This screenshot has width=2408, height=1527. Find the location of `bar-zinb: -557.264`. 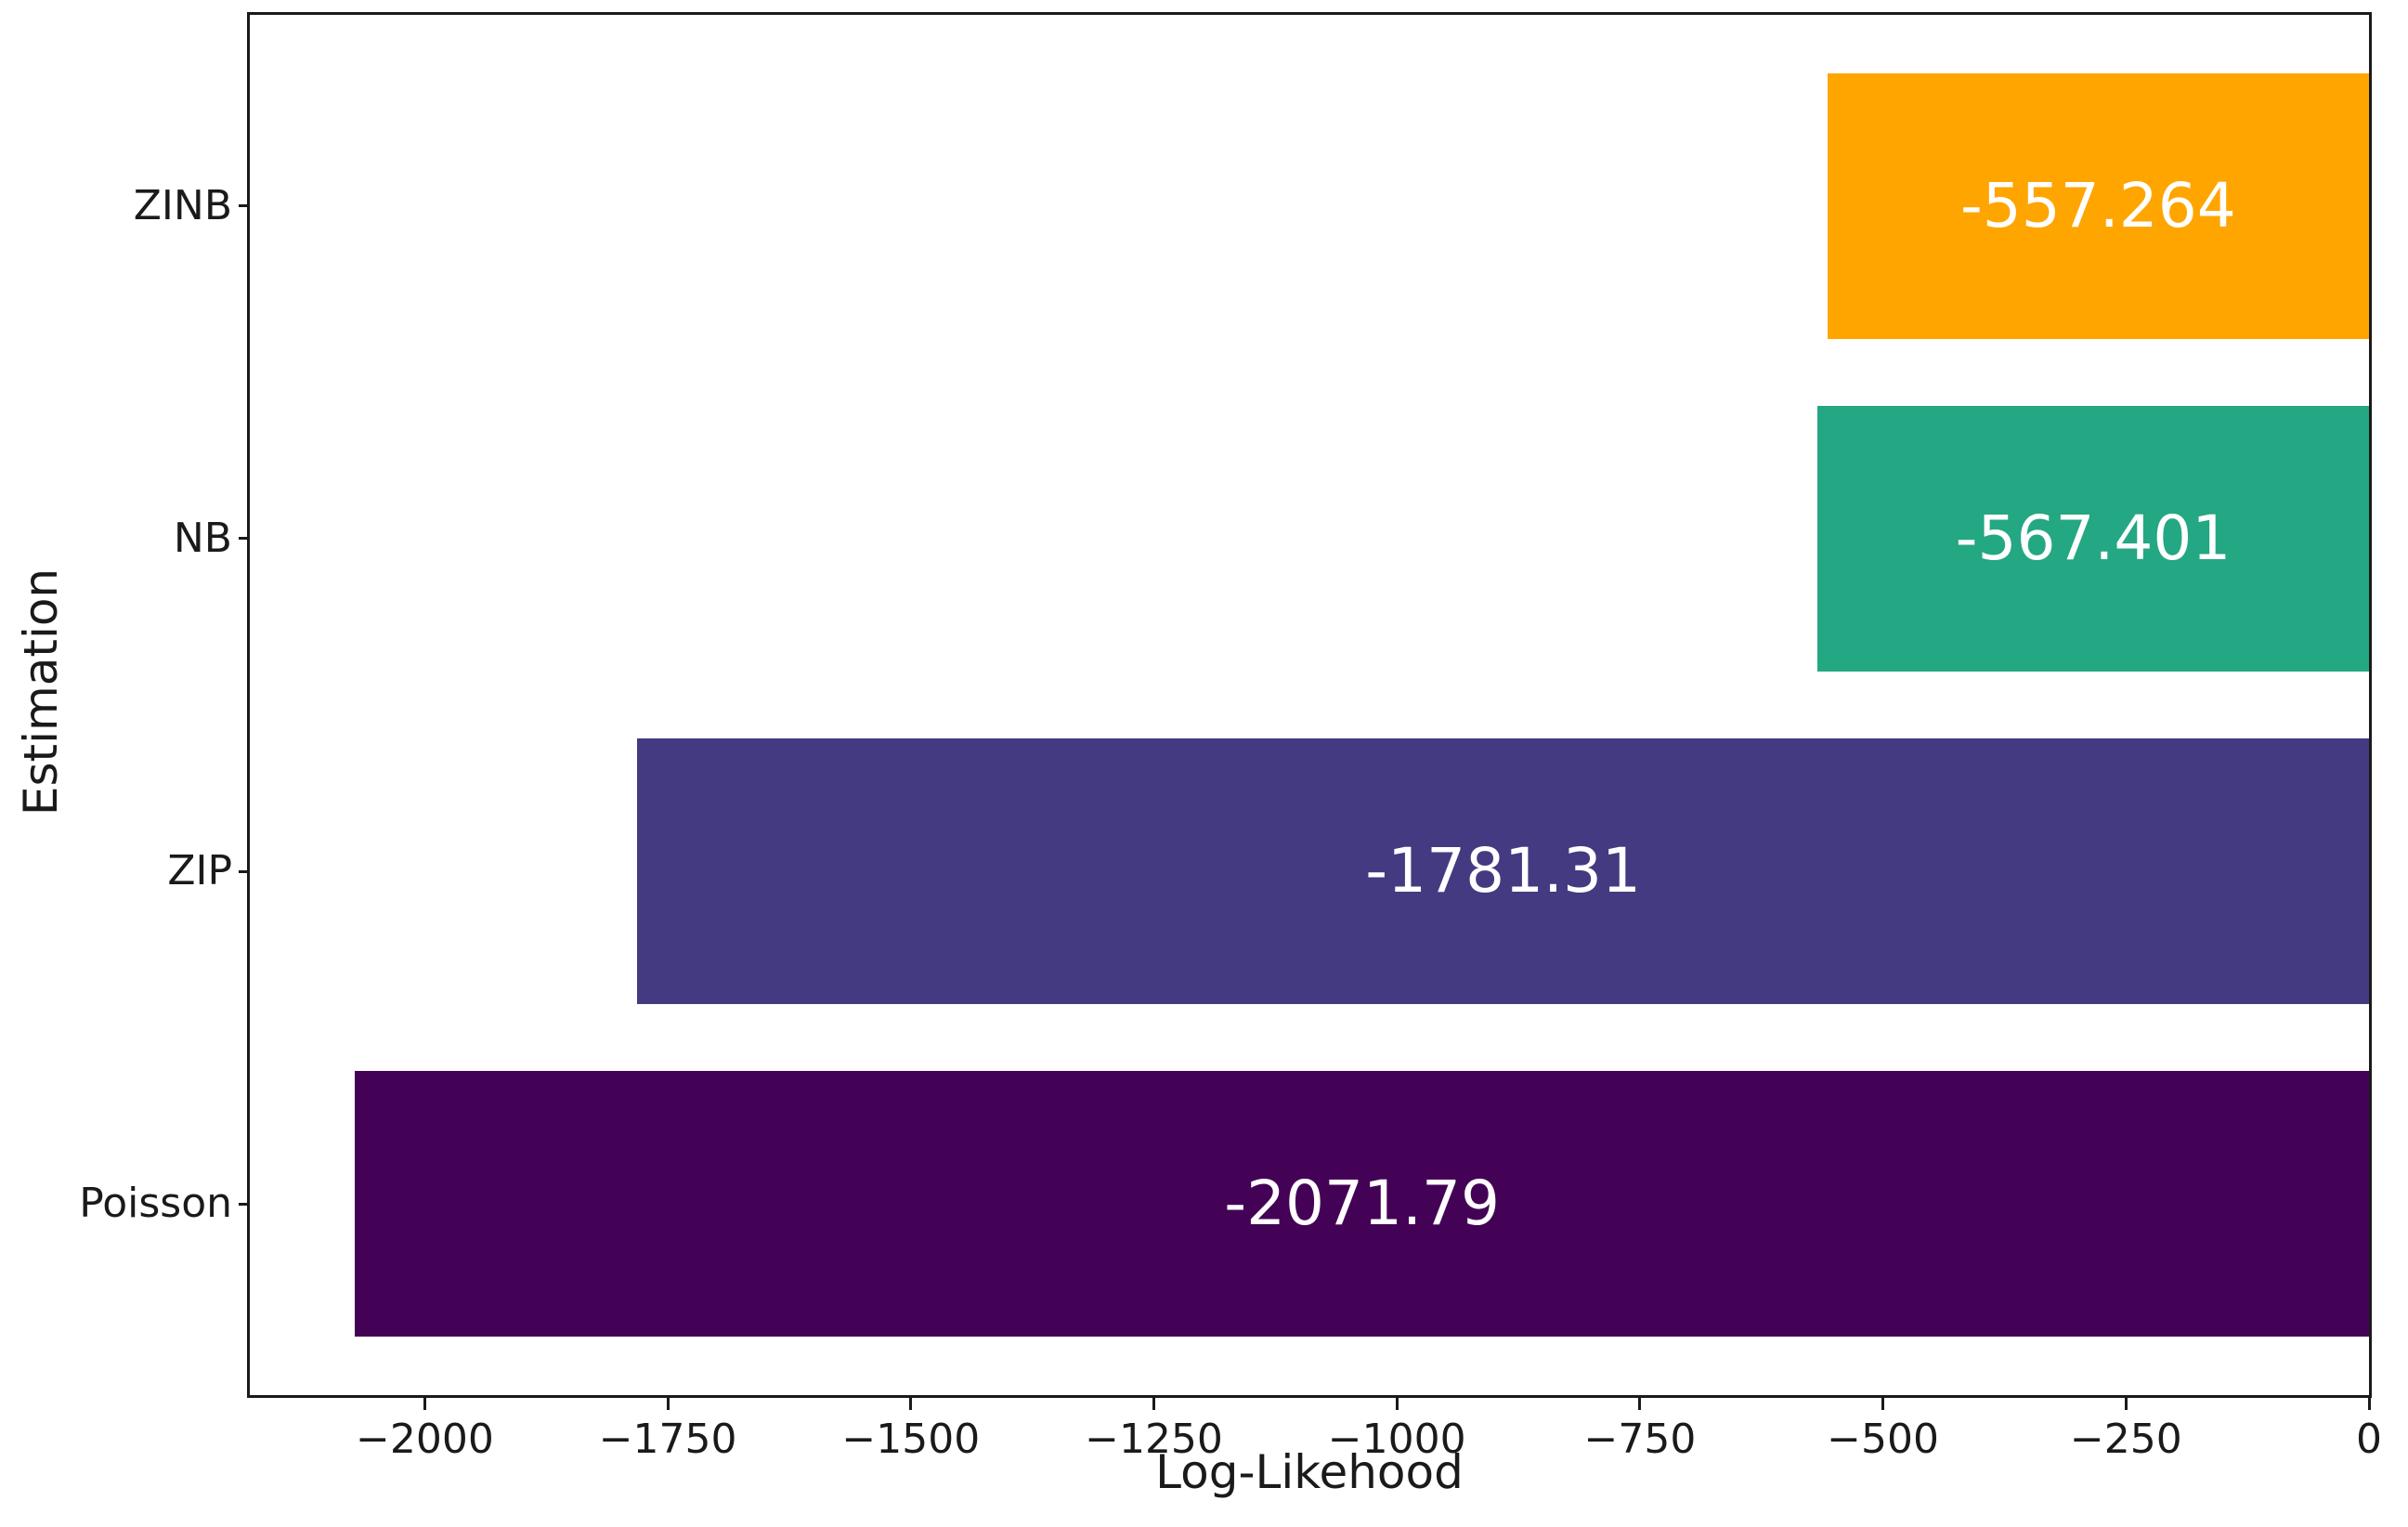

bar-zinb: -557.264 is located at coordinates (2098, 206).